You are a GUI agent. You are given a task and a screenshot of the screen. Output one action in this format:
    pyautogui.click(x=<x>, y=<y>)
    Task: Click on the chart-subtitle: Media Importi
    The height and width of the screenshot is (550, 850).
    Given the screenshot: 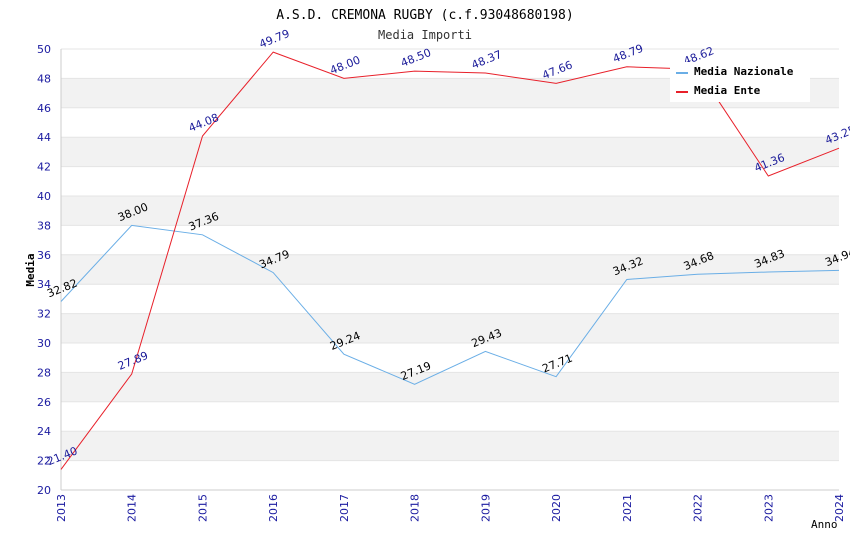 What is the action you would take?
    pyautogui.click(x=425, y=35)
    